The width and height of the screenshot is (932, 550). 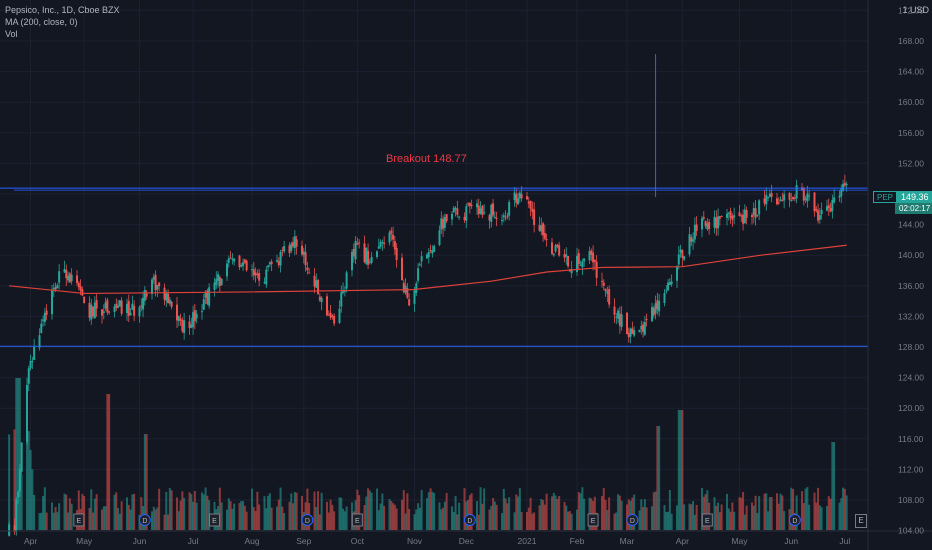 What do you see at coordinates (914, 197) in the screenshot?
I see `price-tag-value: 149.36` at bounding box center [914, 197].